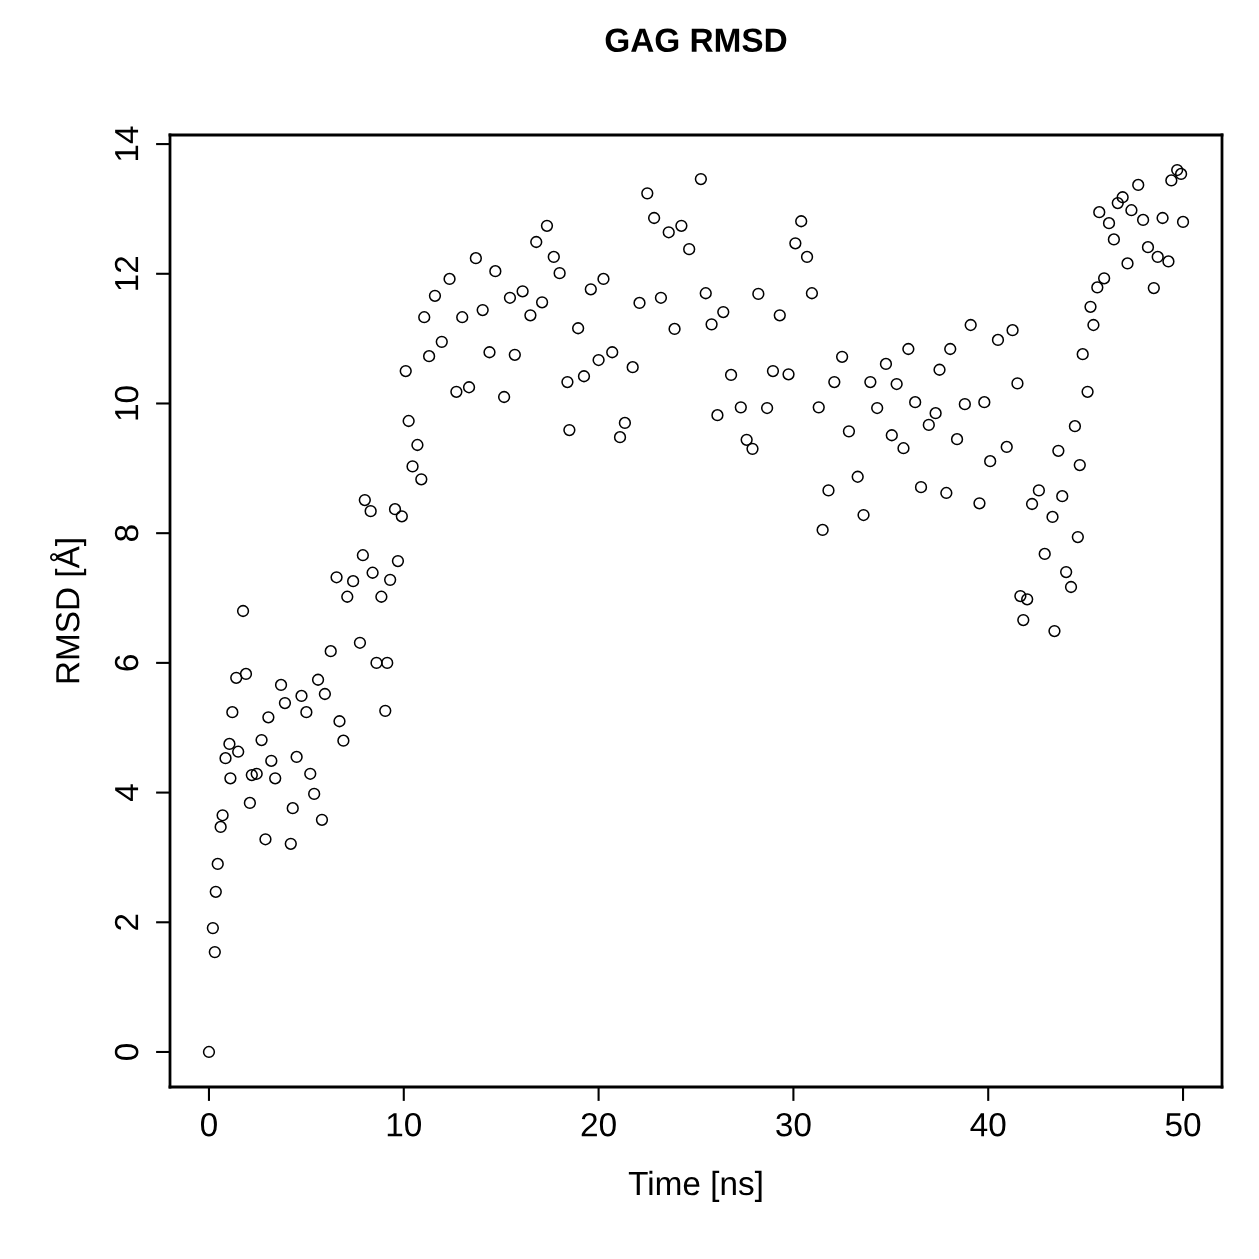  What do you see at coordinates (126, 533) in the screenshot?
I see `y-tick-label: 8` at bounding box center [126, 533].